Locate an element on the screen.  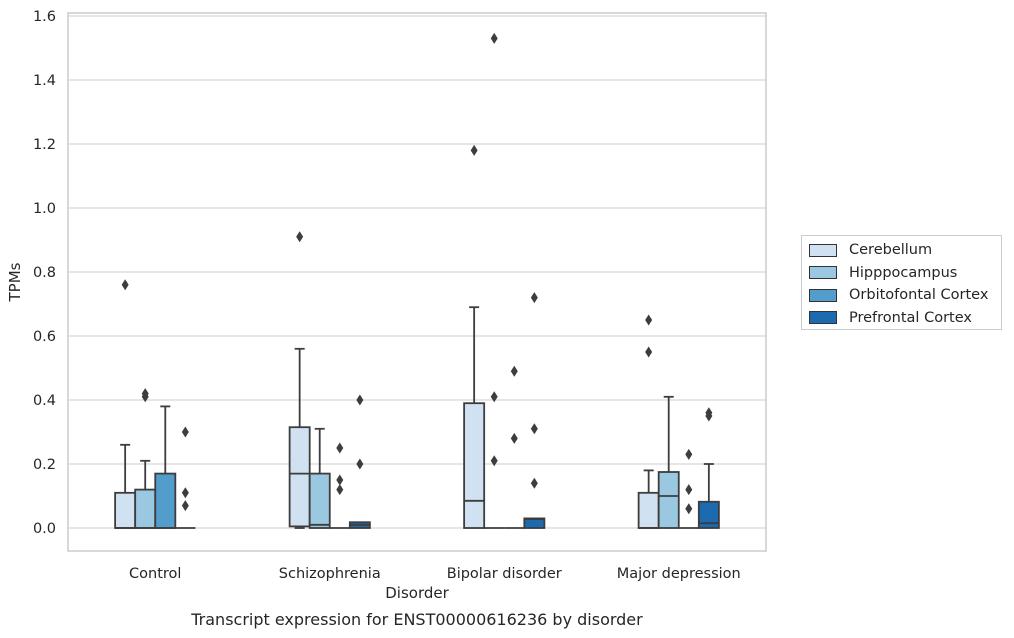
y-tick-label: 1.6 is located at coordinates (44, 17).